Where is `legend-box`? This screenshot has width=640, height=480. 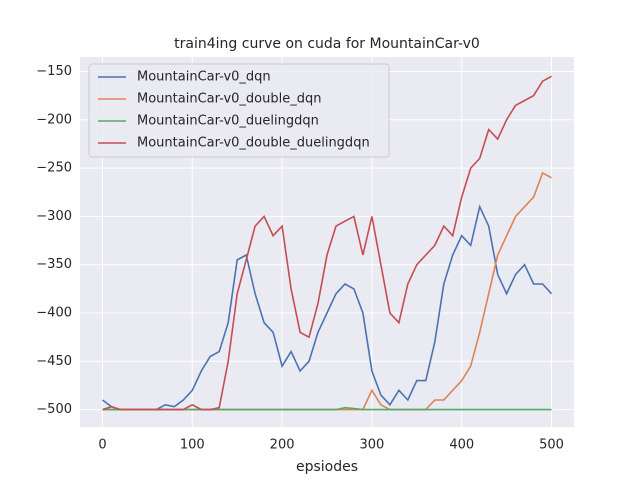
legend-box is located at coordinates (239, 110).